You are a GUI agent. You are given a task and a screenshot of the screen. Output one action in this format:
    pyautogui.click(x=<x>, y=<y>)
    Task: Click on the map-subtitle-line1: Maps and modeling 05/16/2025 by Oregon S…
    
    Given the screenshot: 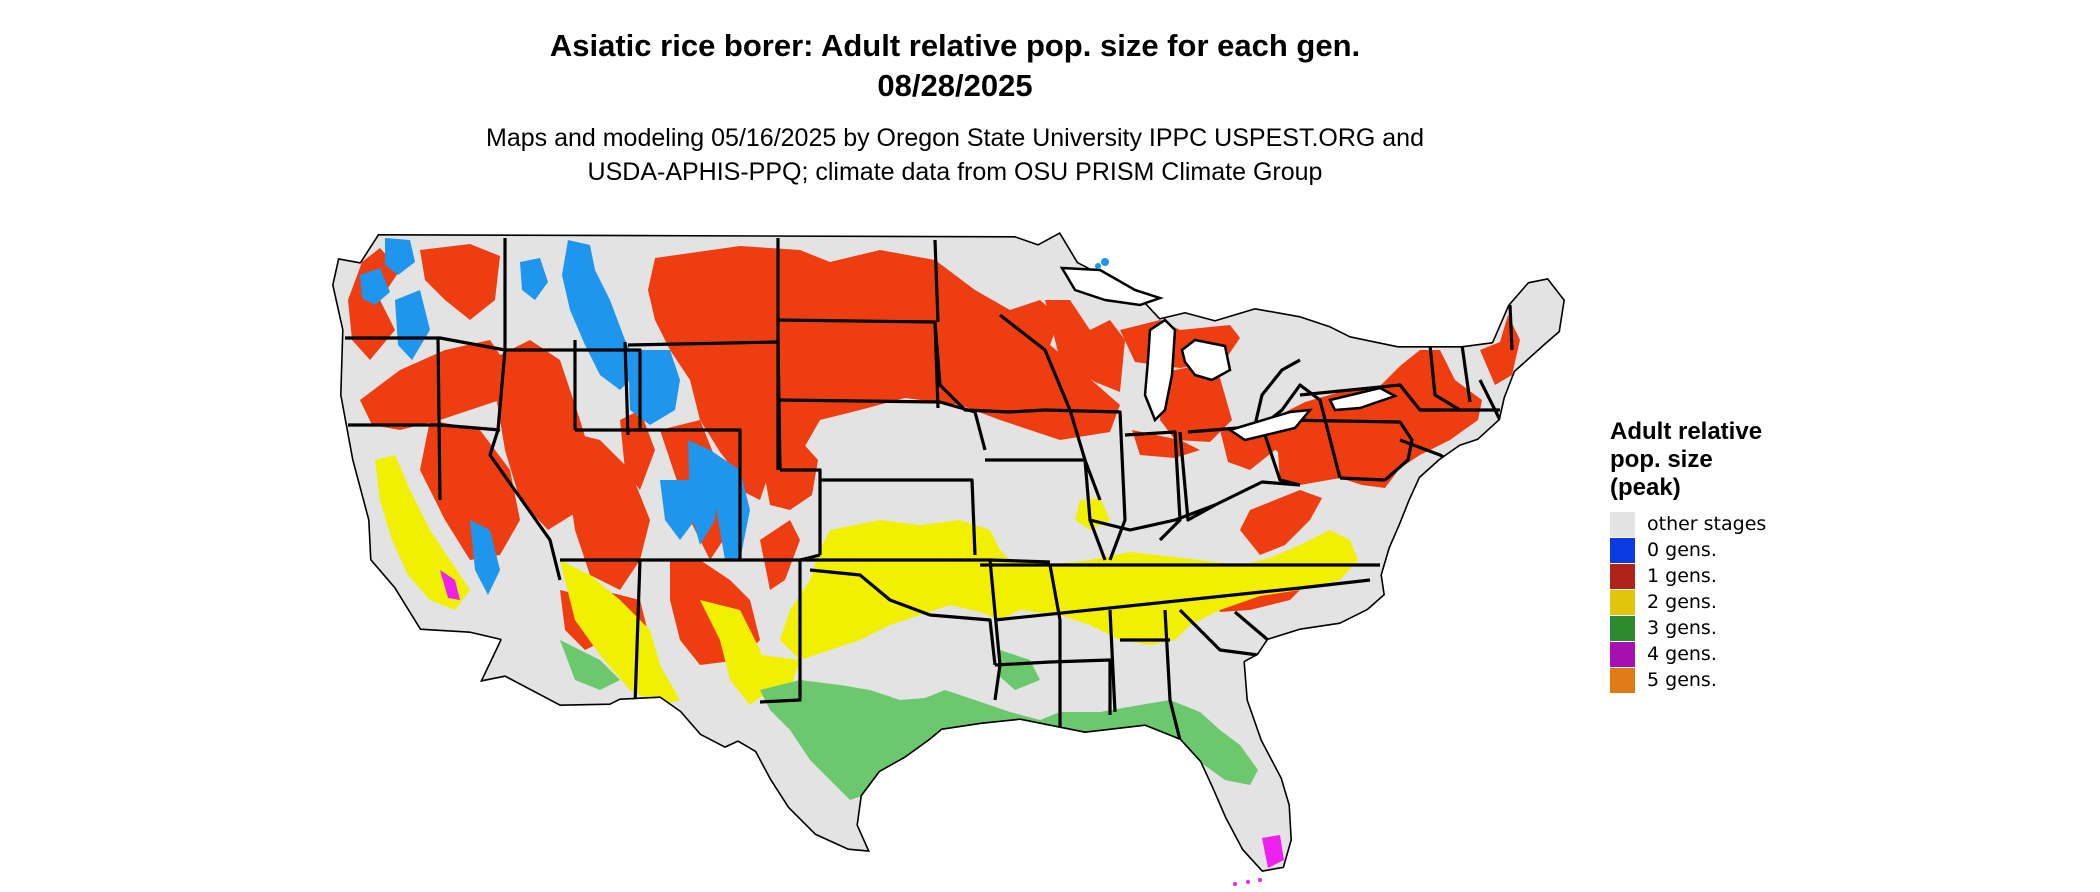 What is the action you would take?
    pyautogui.click(x=955, y=138)
    